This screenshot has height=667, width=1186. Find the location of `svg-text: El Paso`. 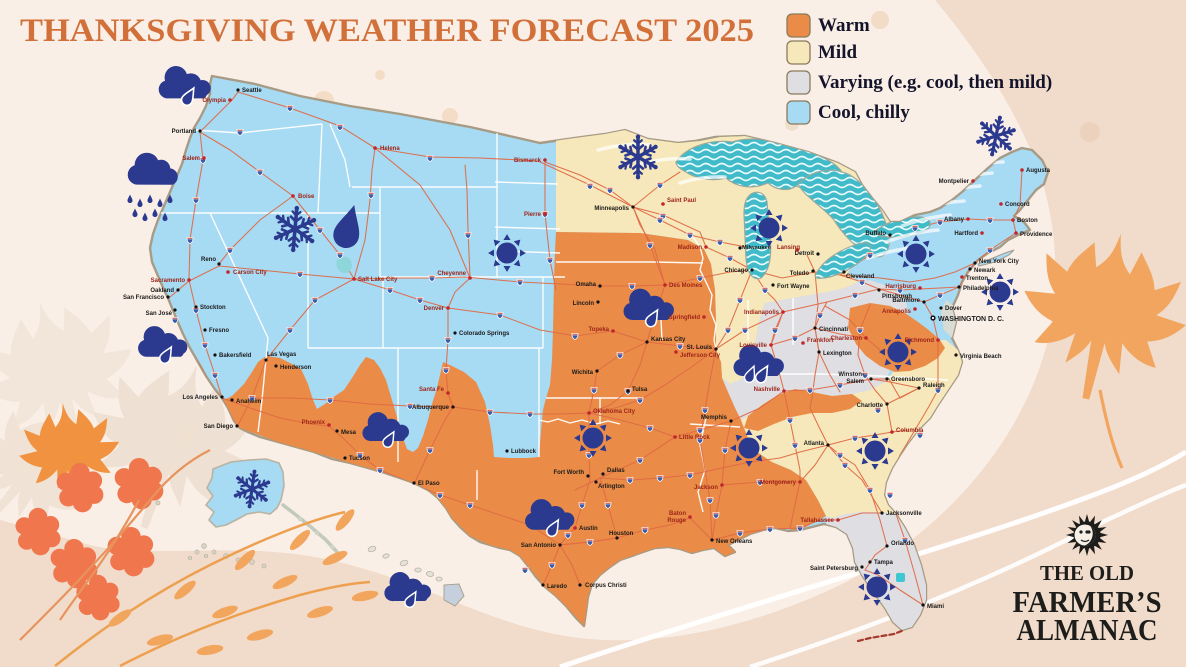

svg-text: El Paso is located at coordinates (429, 484).